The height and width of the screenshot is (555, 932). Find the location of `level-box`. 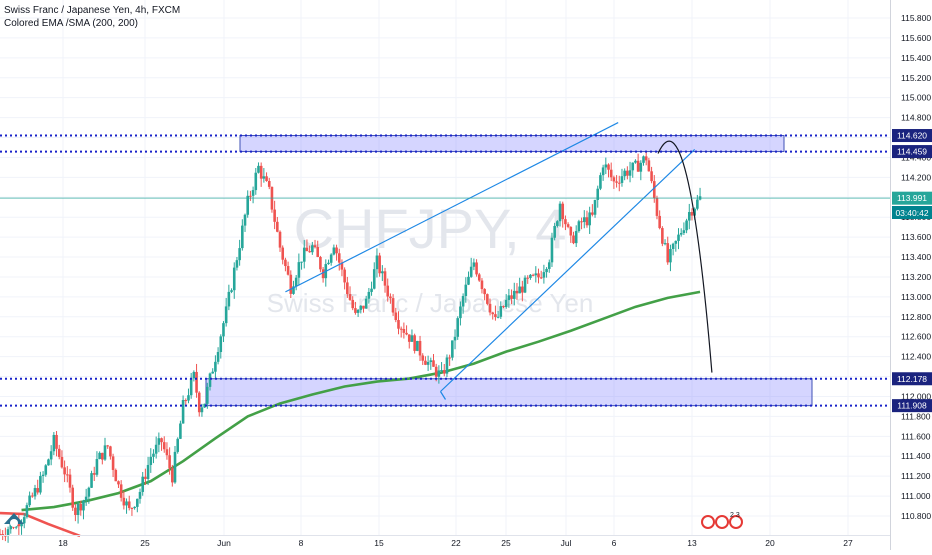

level-box is located at coordinates (912, 406).